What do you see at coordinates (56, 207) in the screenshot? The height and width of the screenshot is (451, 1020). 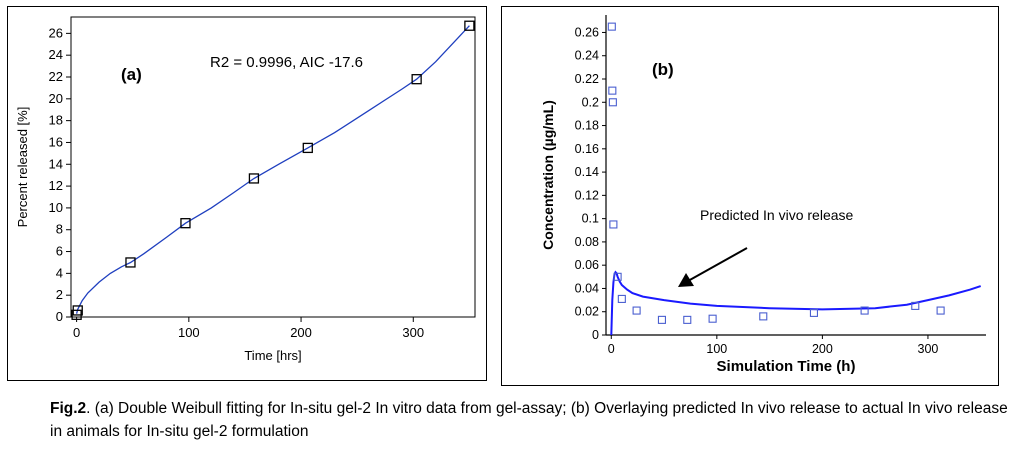 I see `y-tick-label: 10` at bounding box center [56, 207].